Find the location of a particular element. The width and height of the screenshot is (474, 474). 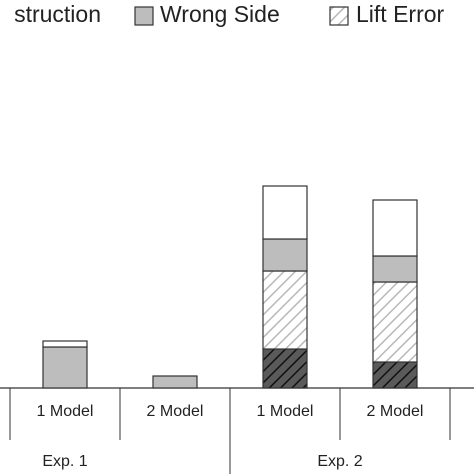

legend-label: Lift Error is located at coordinates (400, 14).